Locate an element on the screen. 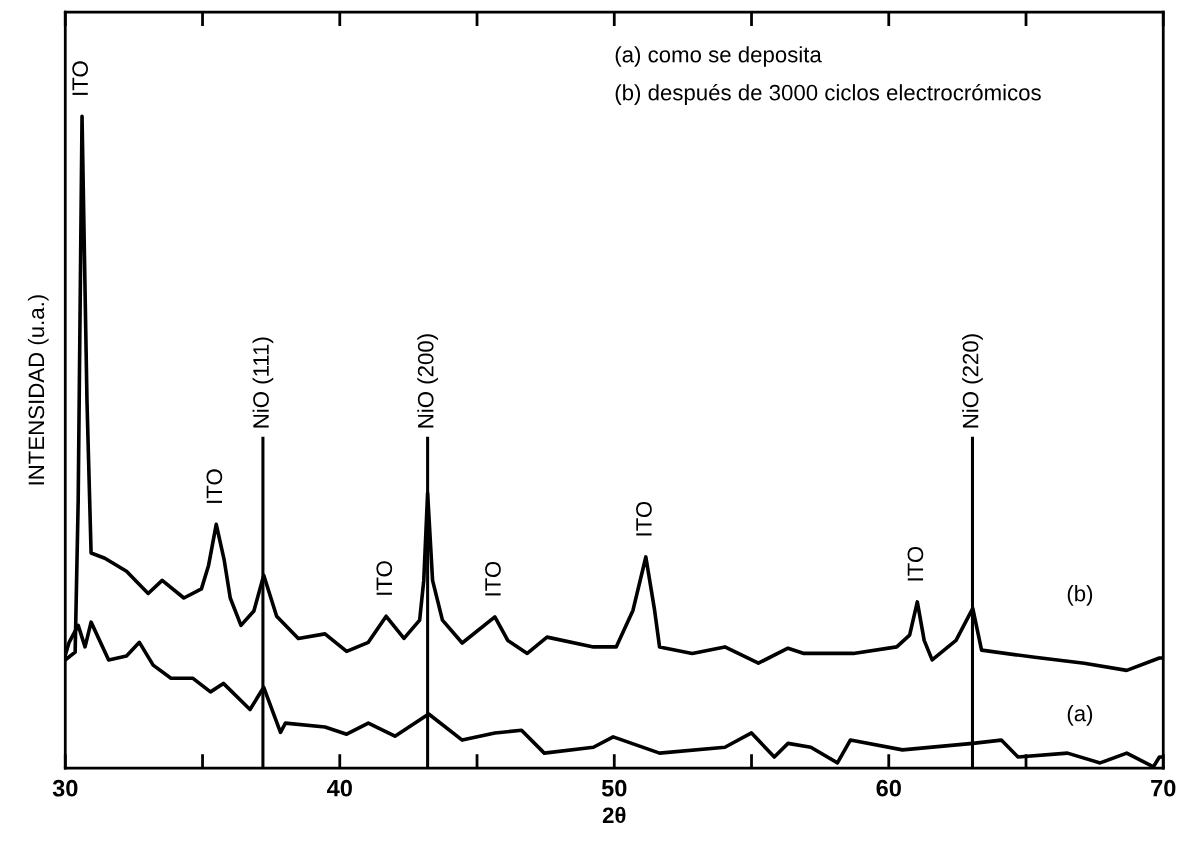 This screenshot has height=865, width=1187. text: (b) is located at coordinates (1080, 595).